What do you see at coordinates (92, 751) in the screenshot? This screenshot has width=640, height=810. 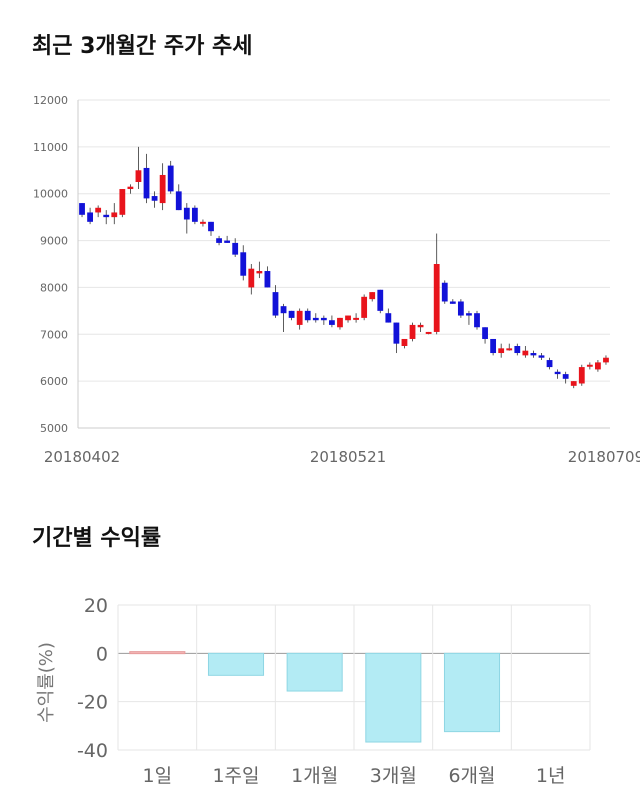 I see `y-tick-label: -40` at bounding box center [92, 751].